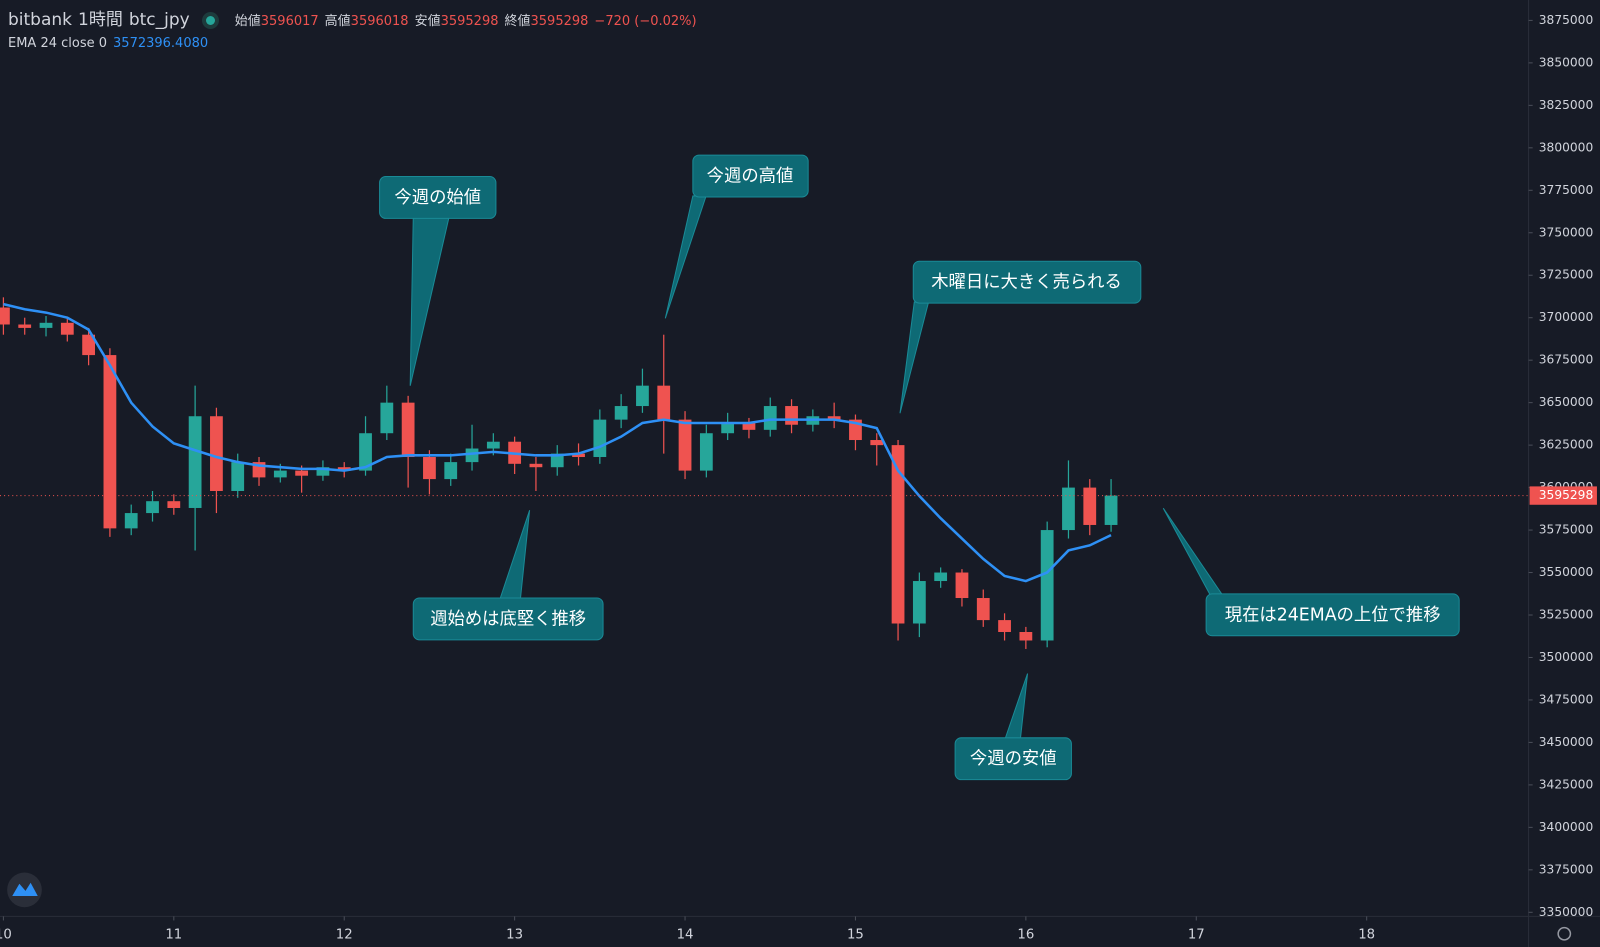 The image size is (1600, 947). What do you see at coordinates (1566, 615) in the screenshot?
I see `y-tick-label: 3525000` at bounding box center [1566, 615].